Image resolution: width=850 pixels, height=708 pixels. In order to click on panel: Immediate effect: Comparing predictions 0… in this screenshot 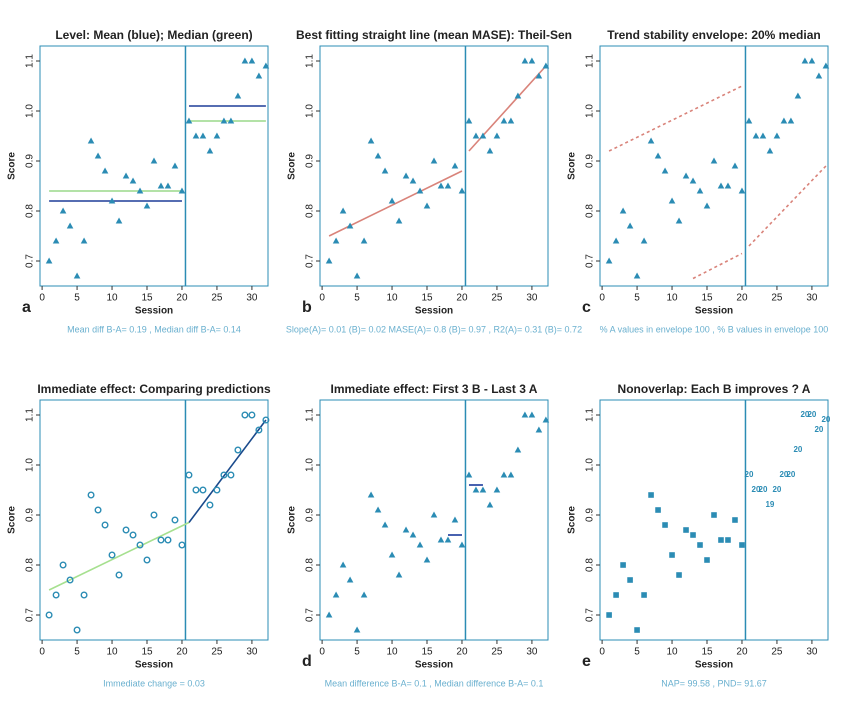, I will do `click(139, 535)`.